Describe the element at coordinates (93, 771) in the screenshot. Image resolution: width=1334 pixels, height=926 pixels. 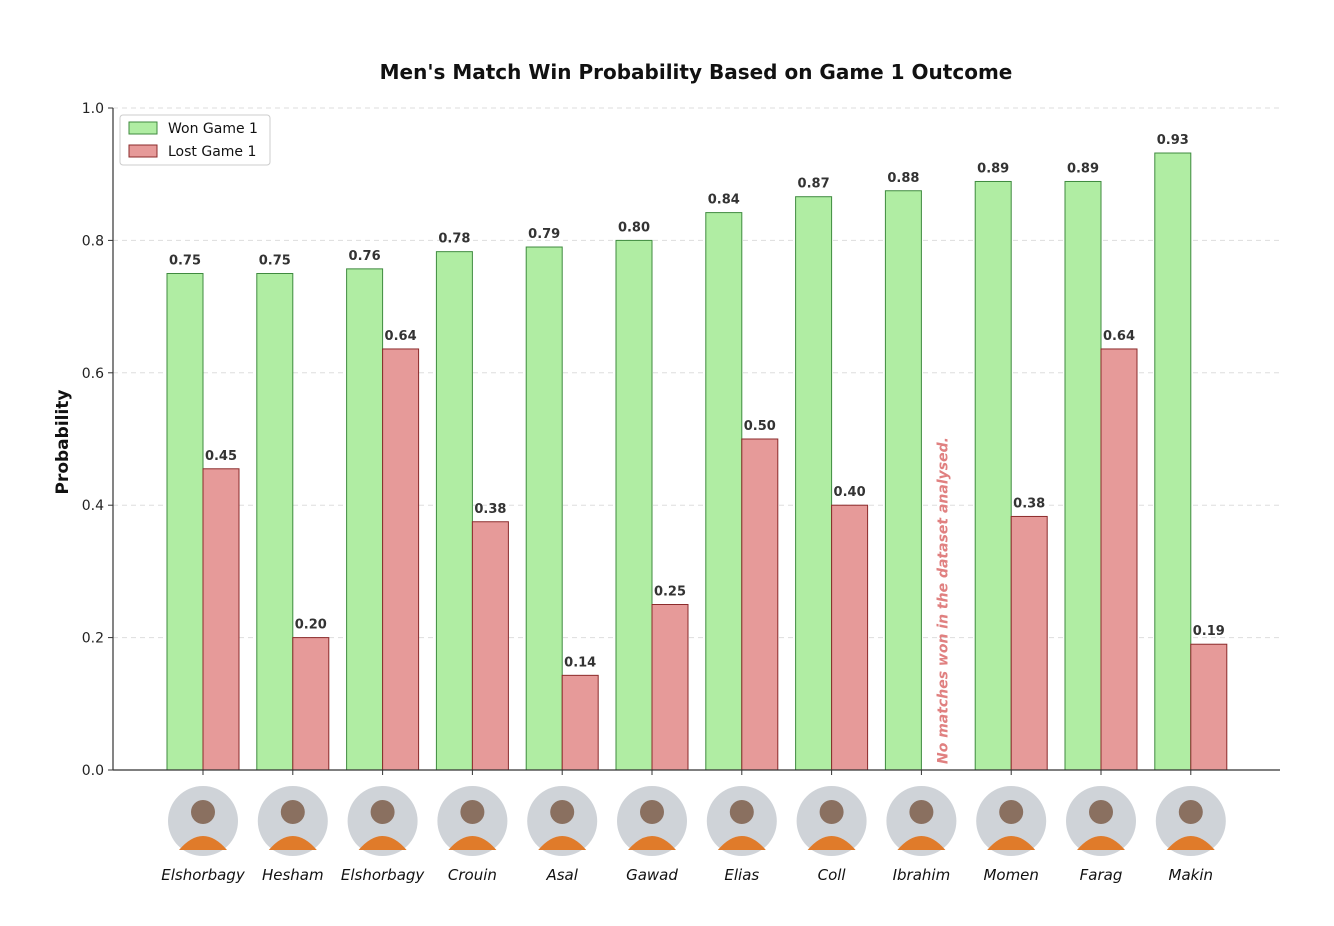
I see `y-tick-label: 0.0` at that location.